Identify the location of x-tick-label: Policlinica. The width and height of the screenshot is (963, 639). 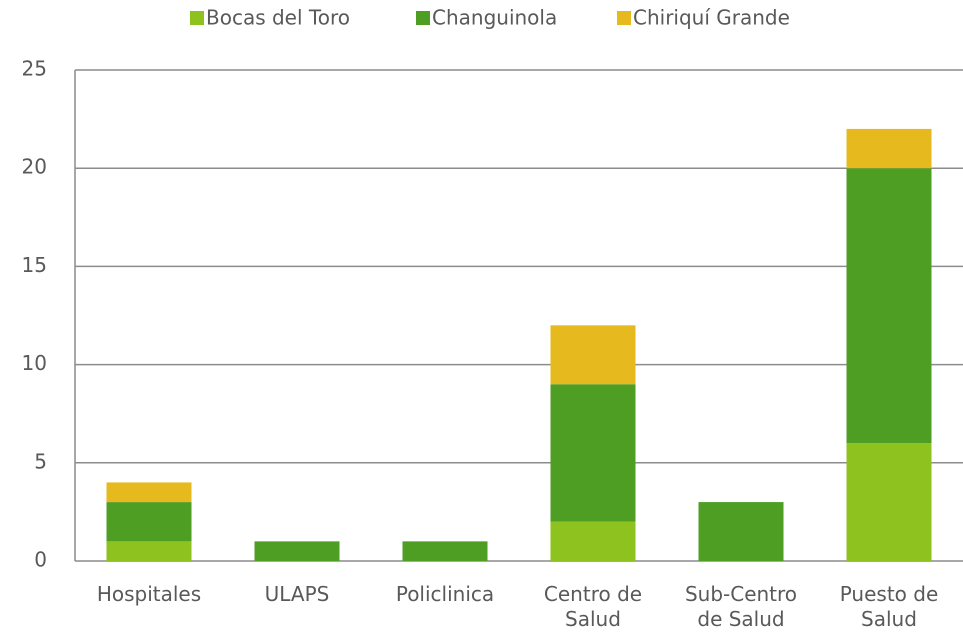
(445, 594).